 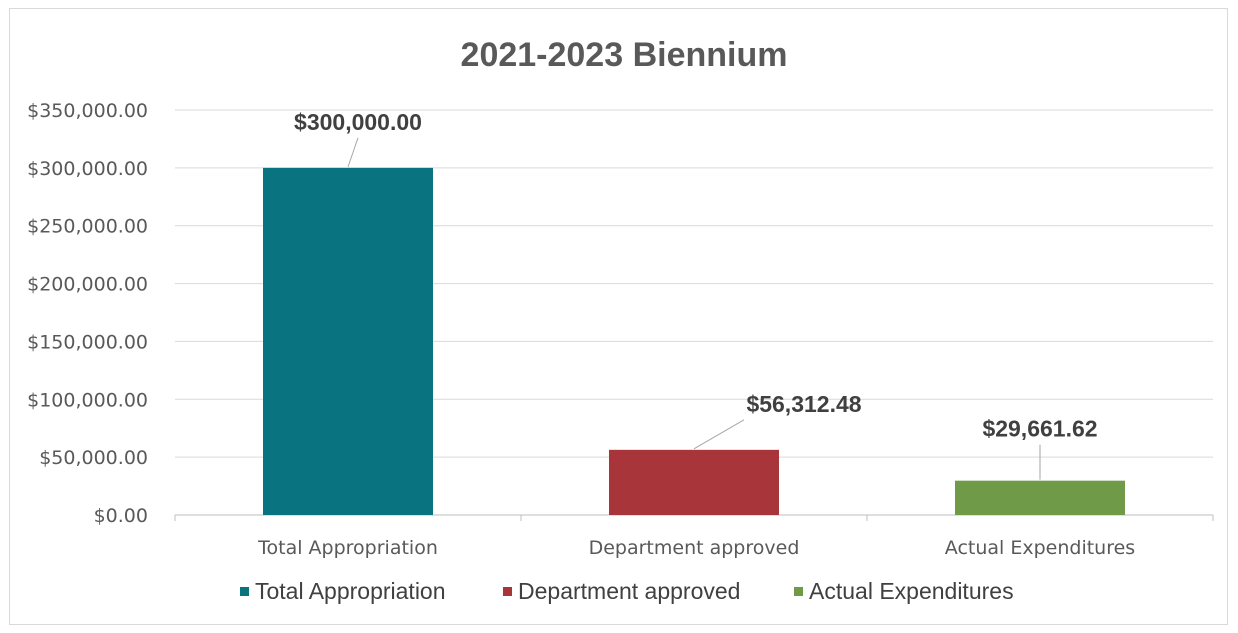 What do you see at coordinates (87, 285) in the screenshot?
I see `y-tick-label: $200,000.00` at bounding box center [87, 285].